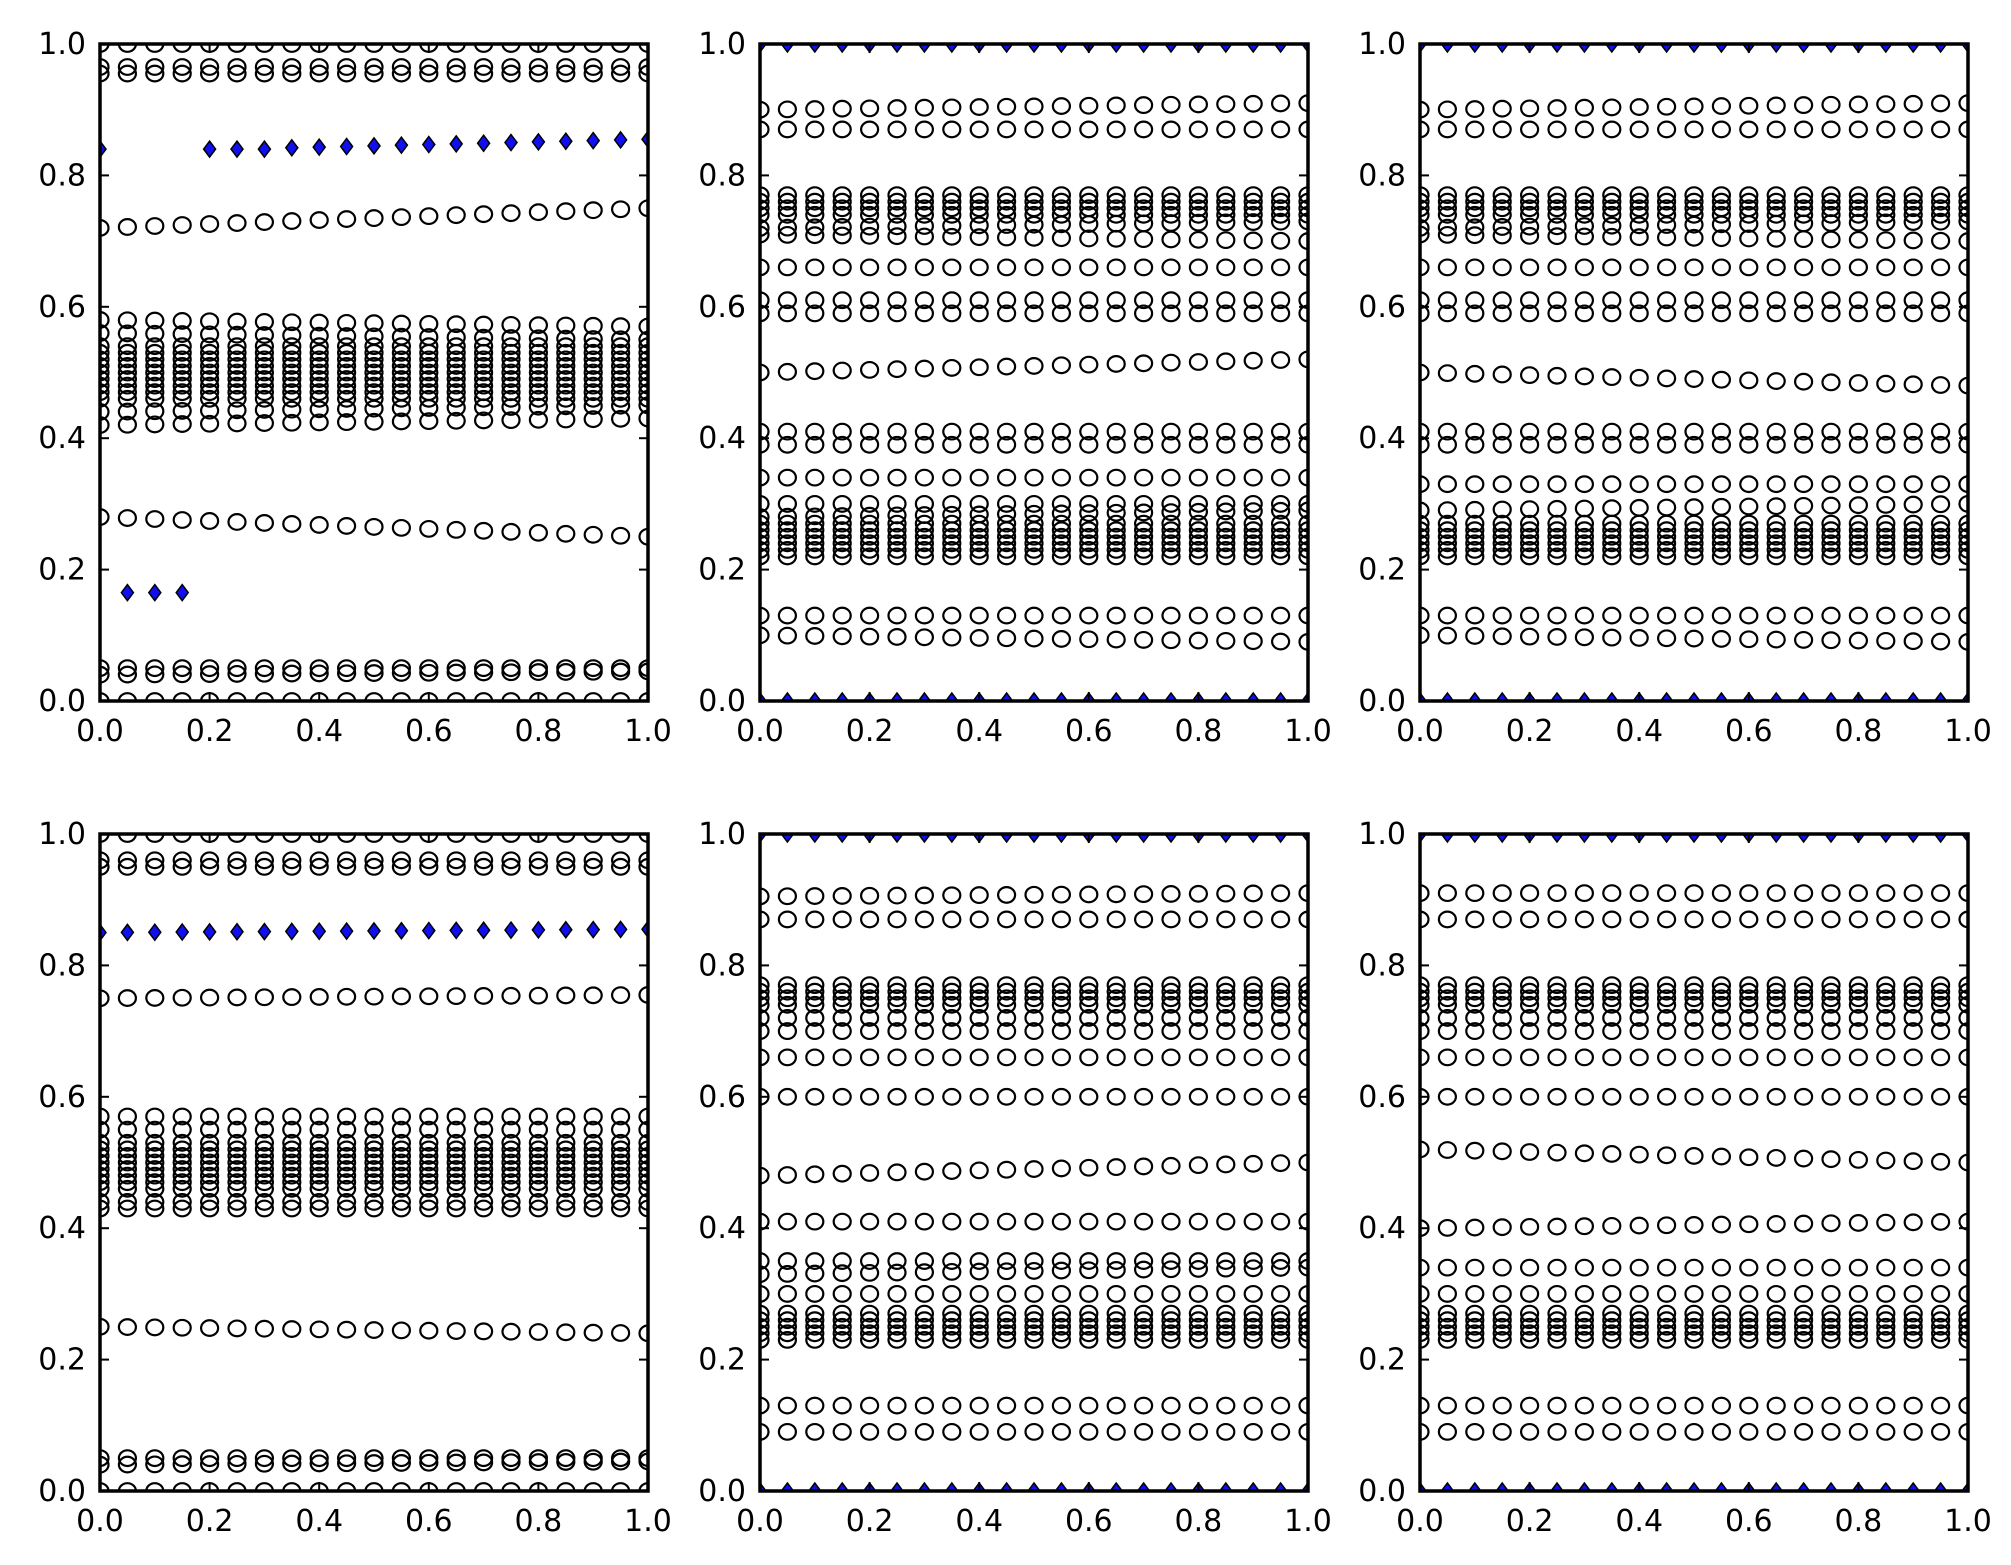 The height and width of the screenshot is (1565, 2011). What do you see at coordinates (511, 142) in the screenshot?
I see `diamond-point` at bounding box center [511, 142].